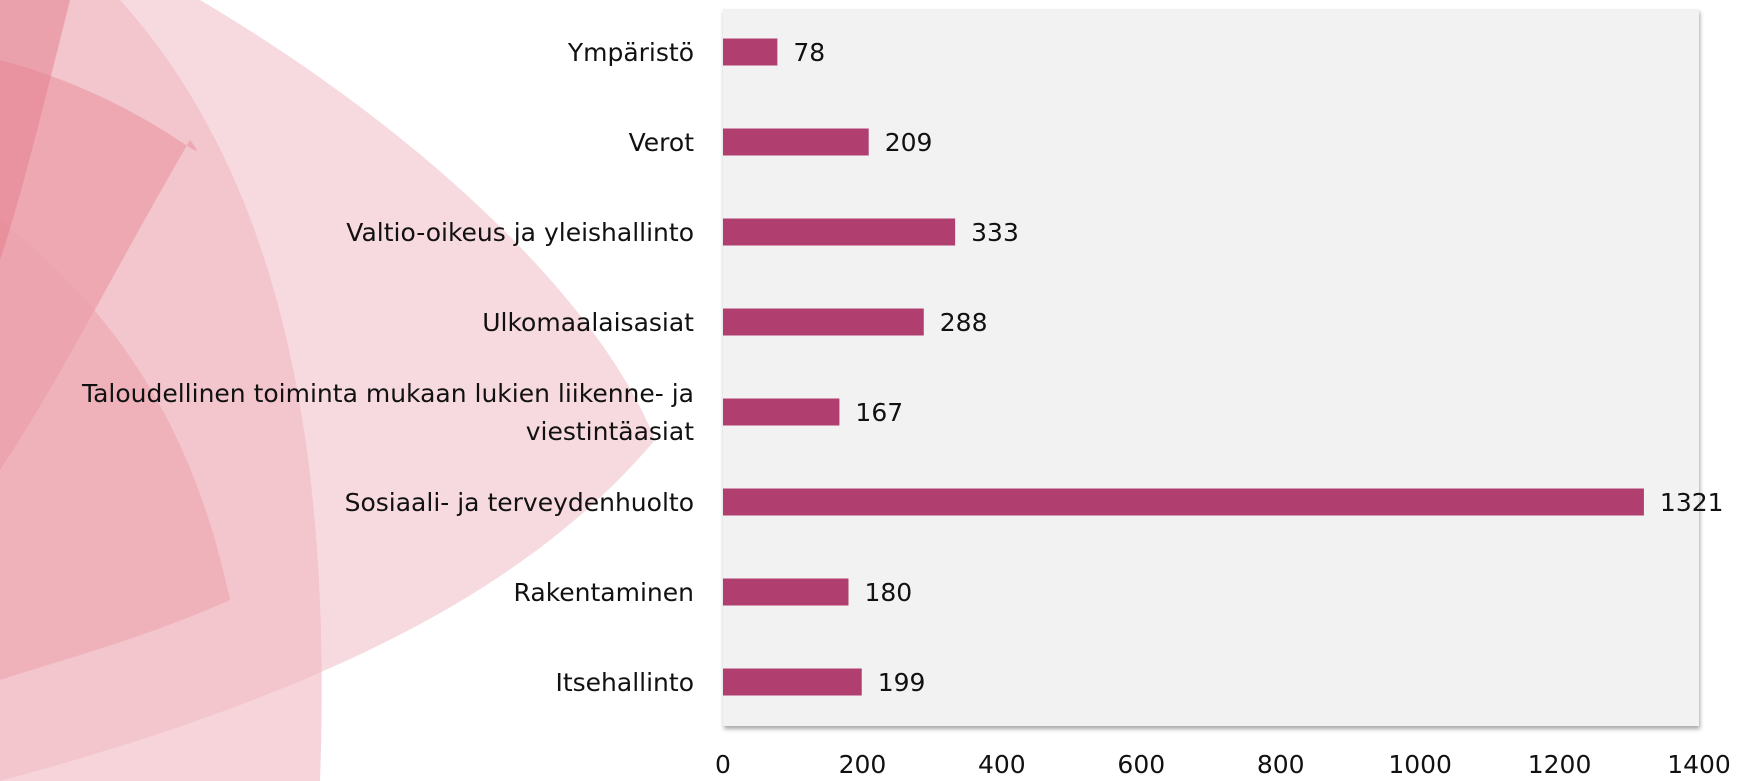  Describe the element at coordinates (630, 52) in the screenshot. I see `y-tick-label: Ympäristö` at that location.